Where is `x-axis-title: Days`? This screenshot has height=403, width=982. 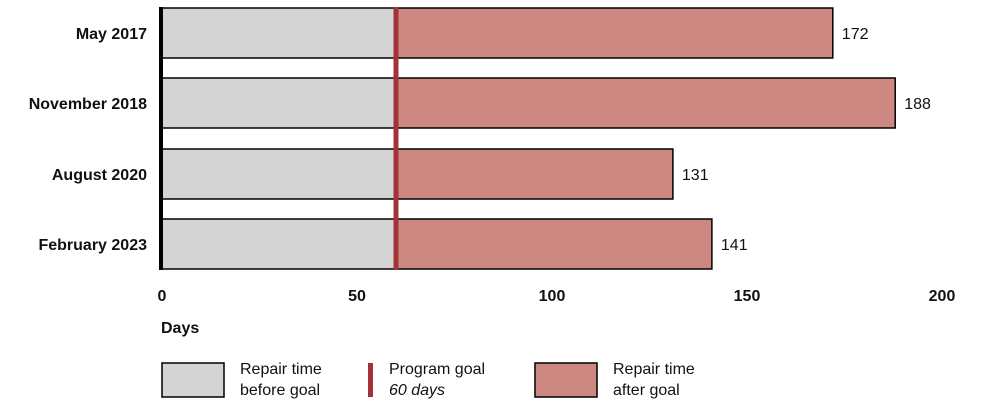 x-axis-title: Days is located at coordinates (180, 328).